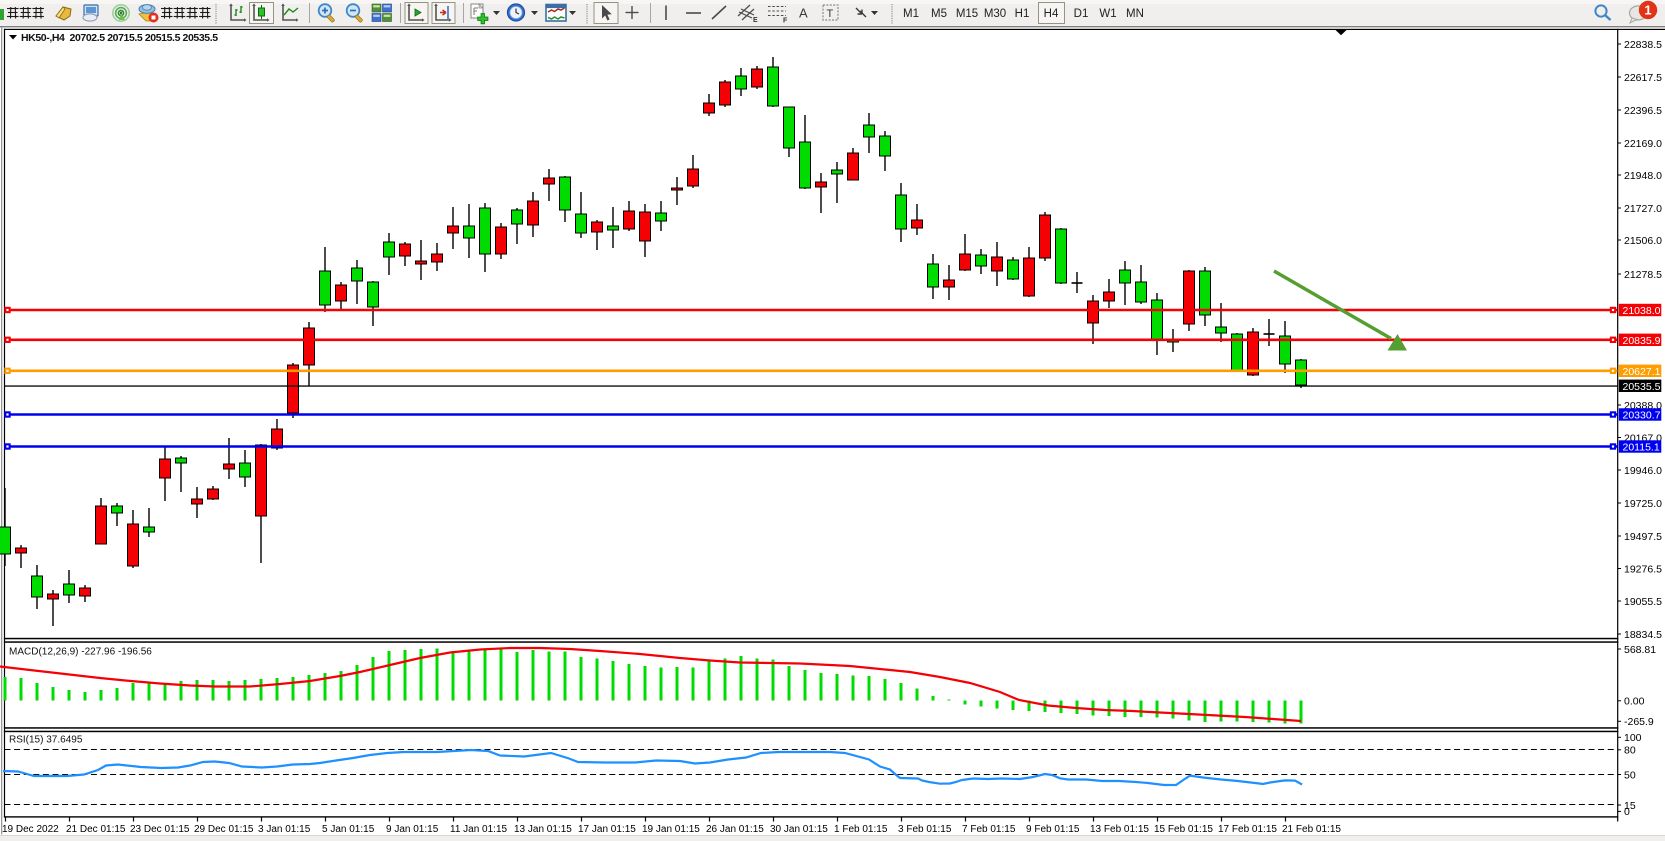 This screenshot has height=841, width=1665. Describe the element at coordinates (1643, 569) in the screenshot. I see `svg-text: 19276.5` at that location.